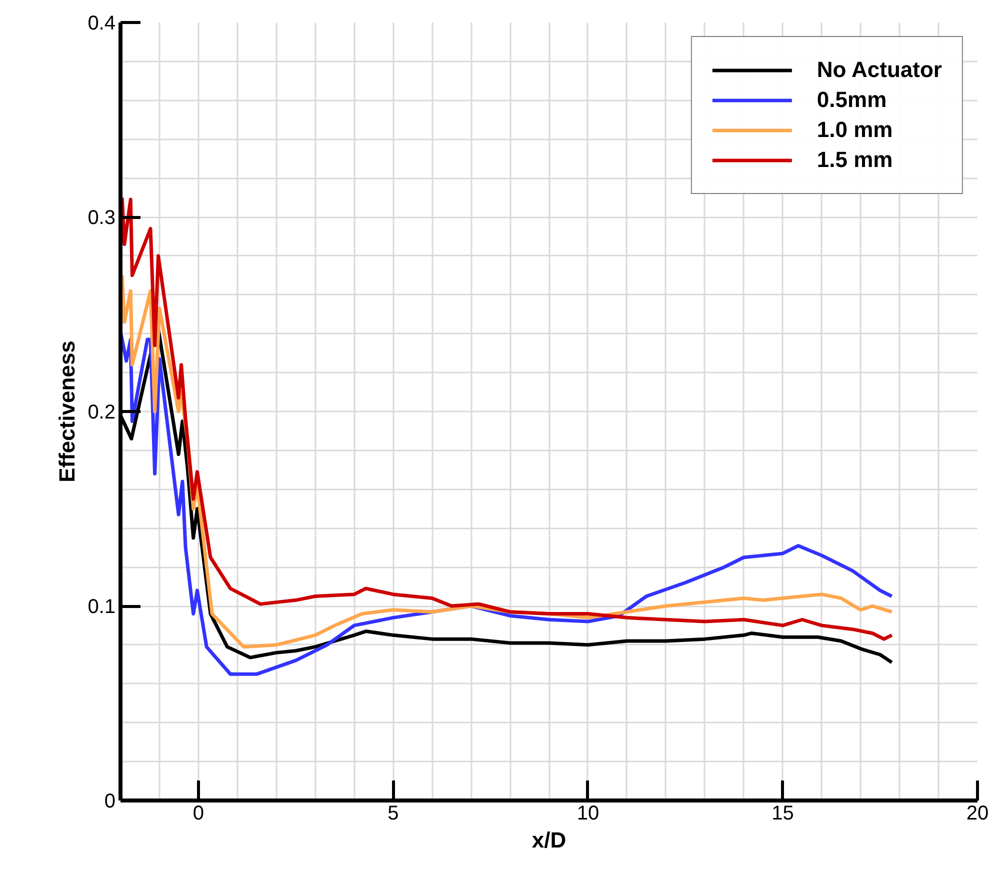 This screenshot has width=997, height=877. Describe the element at coordinates (854, 160) in the screenshot. I see `legend-label: 1.5 mm` at that location.